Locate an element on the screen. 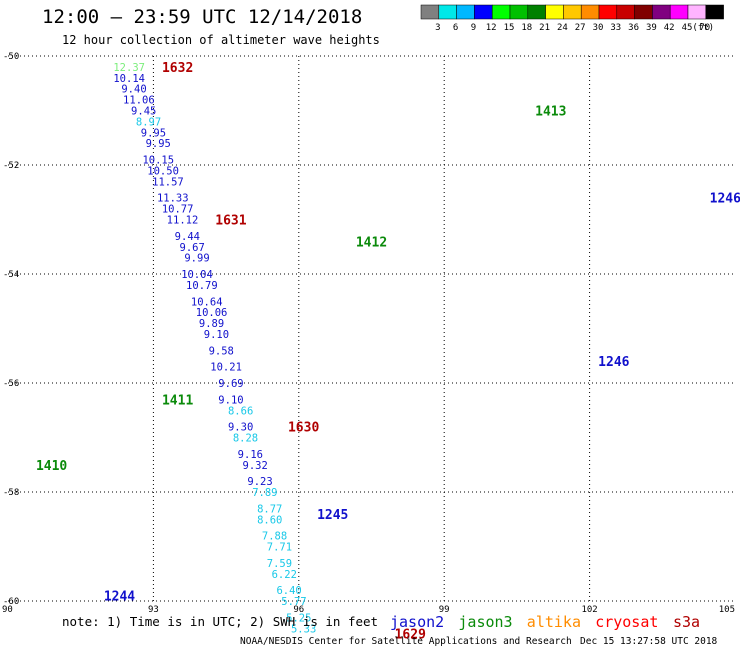  pass-label: 1244 is located at coordinates (119, 597).